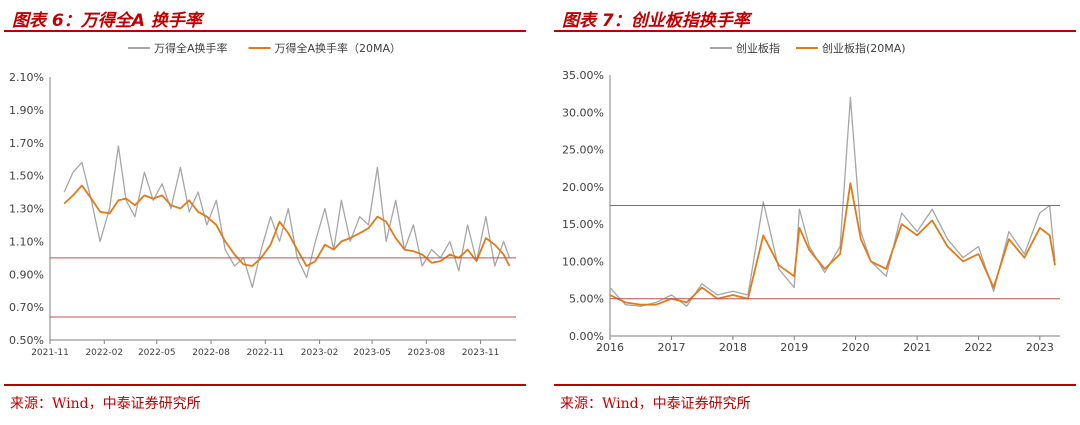 This screenshot has width=1080, height=425. Describe the element at coordinates (586, 299) in the screenshot. I see `y-tick-label: 5.00%` at that location.